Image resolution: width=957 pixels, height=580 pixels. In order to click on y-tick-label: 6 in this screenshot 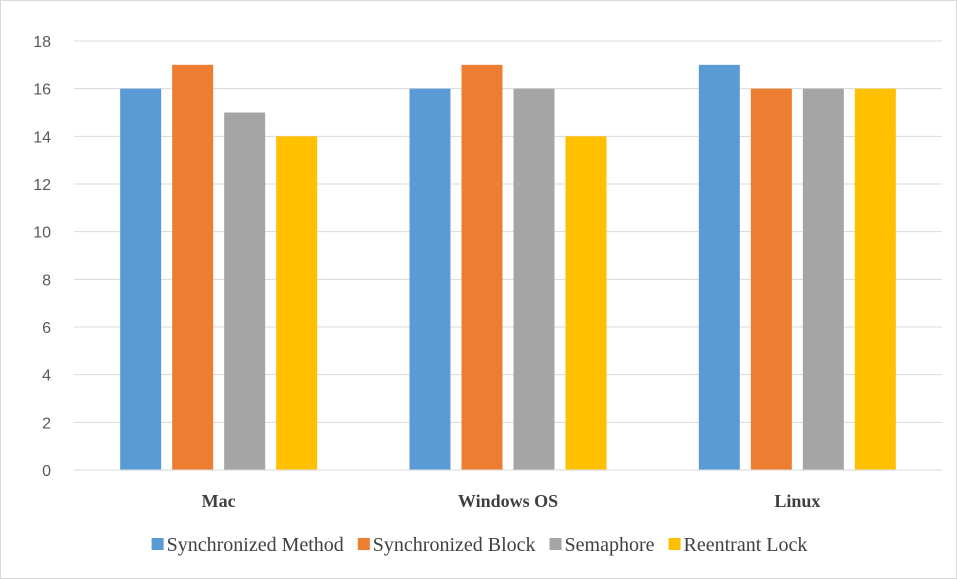, I will do `click(46, 328)`.